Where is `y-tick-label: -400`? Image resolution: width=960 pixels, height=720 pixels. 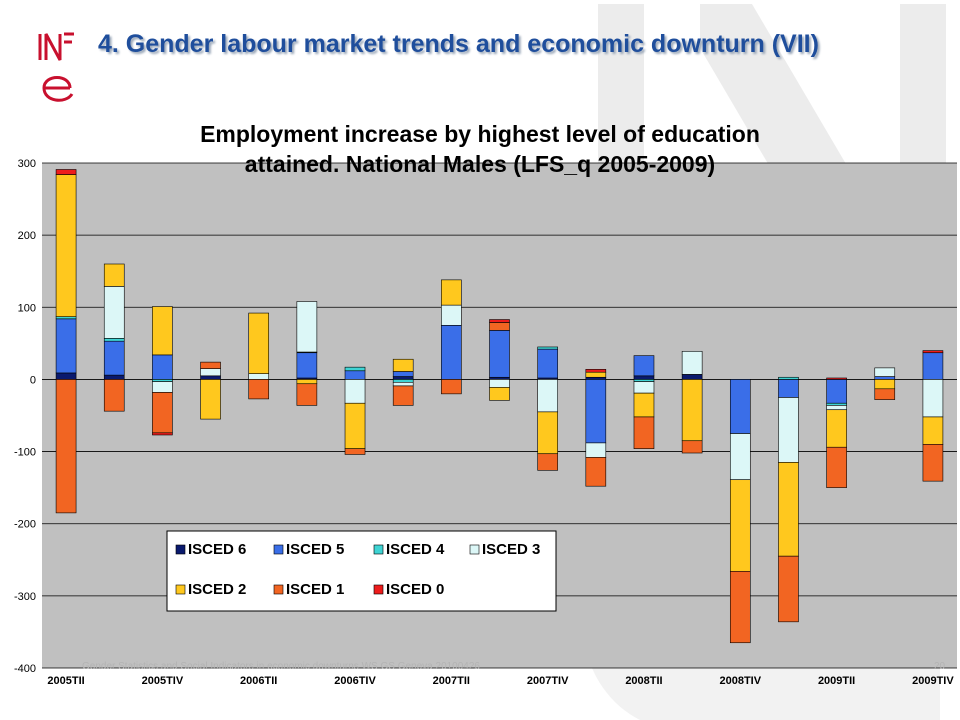 y-tick-label: -400 is located at coordinates (25, 669).